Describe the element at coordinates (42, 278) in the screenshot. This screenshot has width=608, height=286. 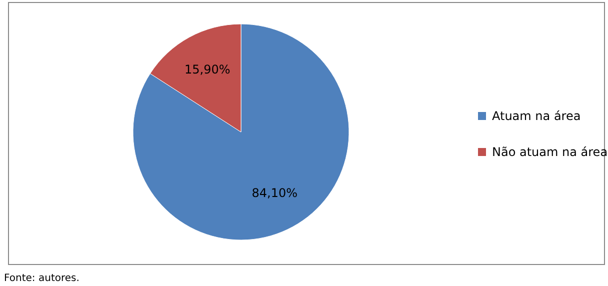
I see `source-note: Fonte: autores.` at that location.